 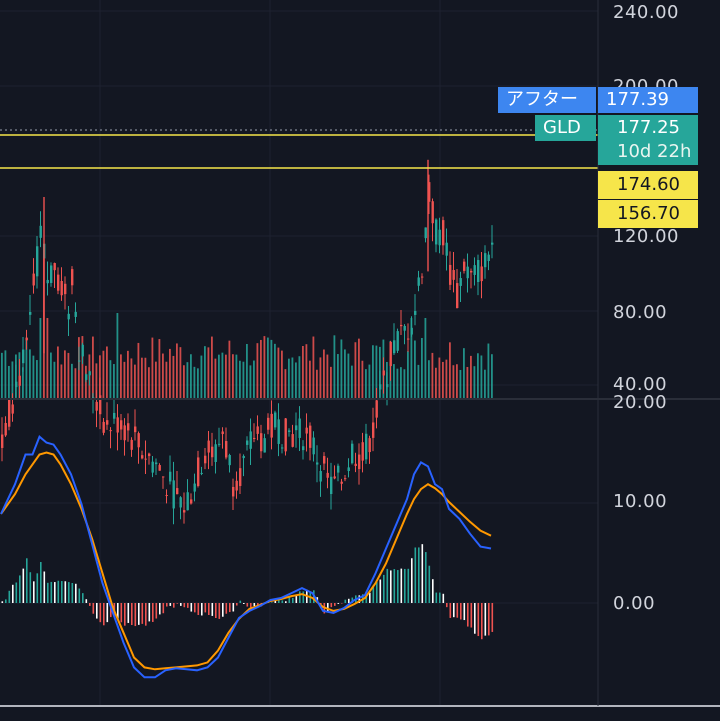 I want to click on macd-tick-0: 0.00, so click(x=634, y=603).